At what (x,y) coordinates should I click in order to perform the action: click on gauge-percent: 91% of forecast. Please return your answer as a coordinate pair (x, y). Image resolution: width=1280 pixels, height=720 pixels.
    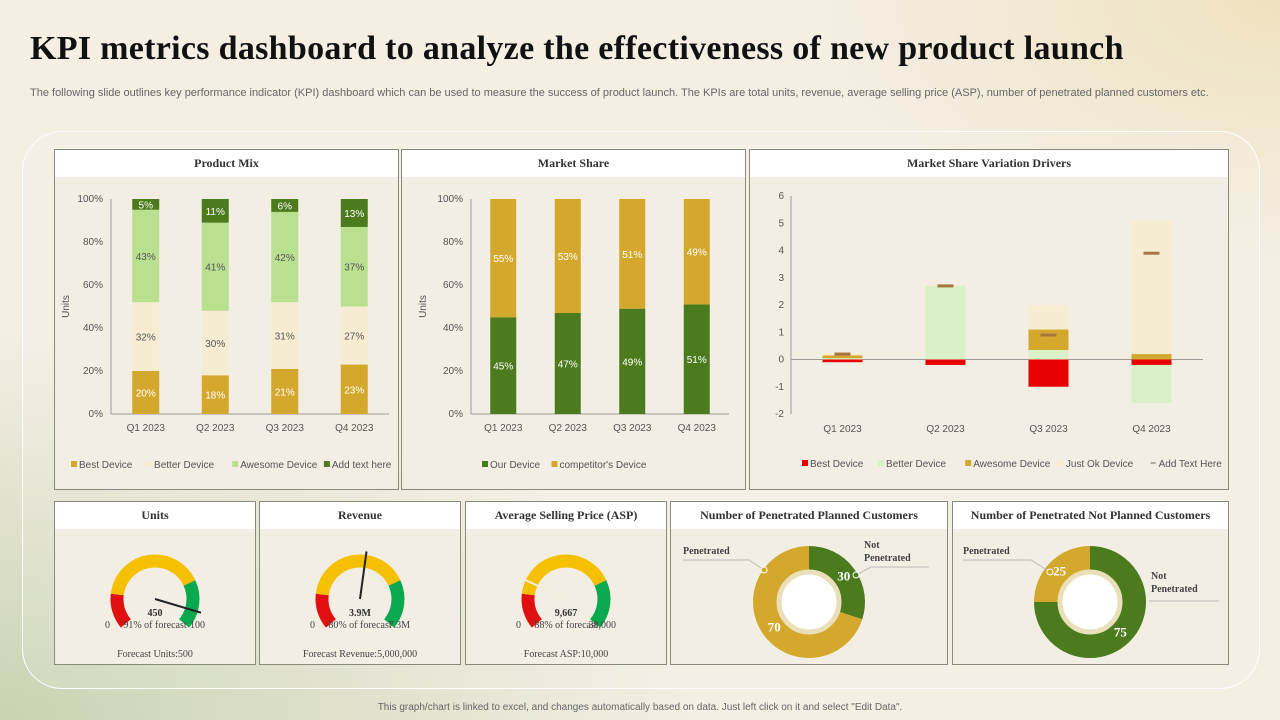
    Looking at the image, I should click on (155, 625).